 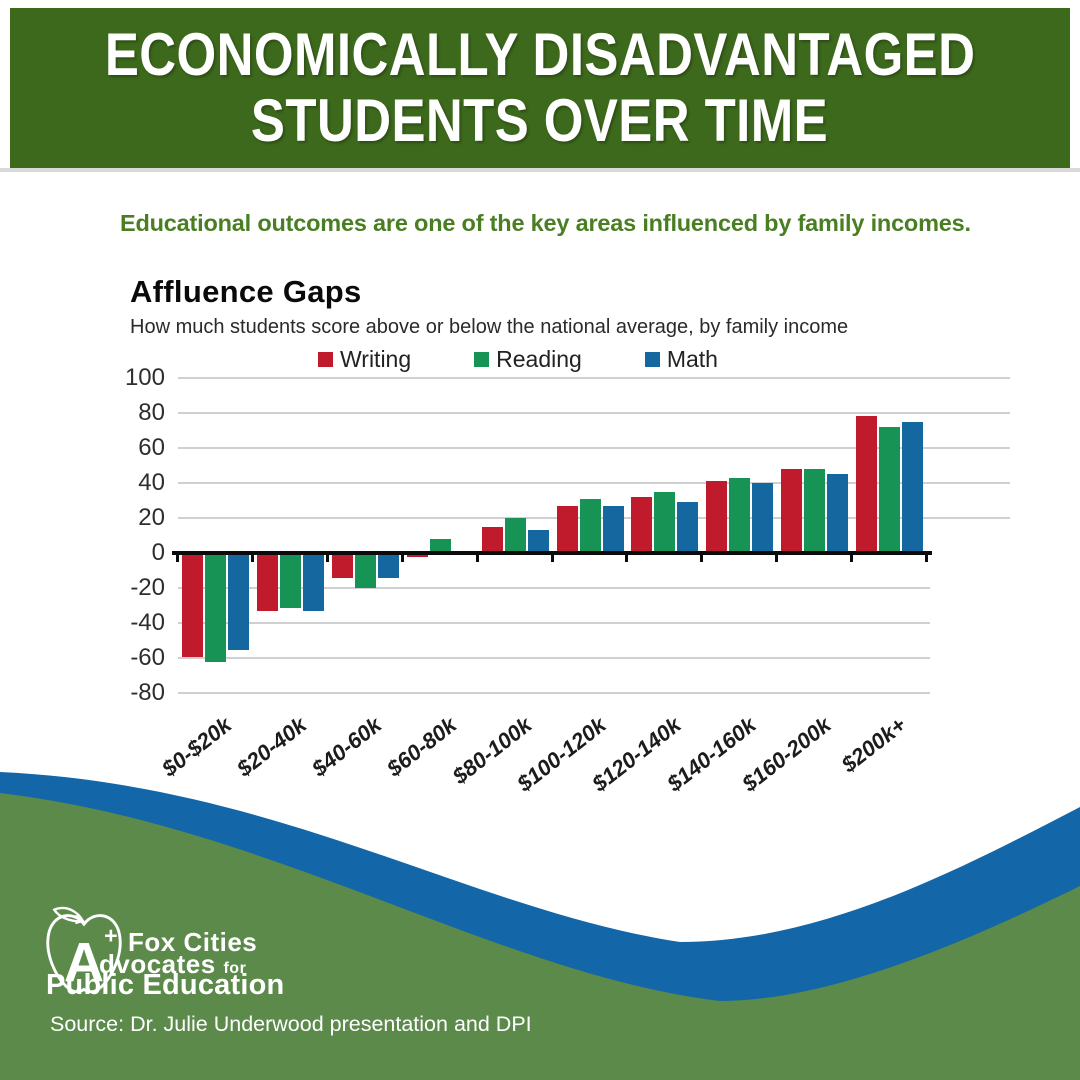 What do you see at coordinates (144, 377) in the screenshot?
I see `y-tick-label-100: 100` at bounding box center [144, 377].